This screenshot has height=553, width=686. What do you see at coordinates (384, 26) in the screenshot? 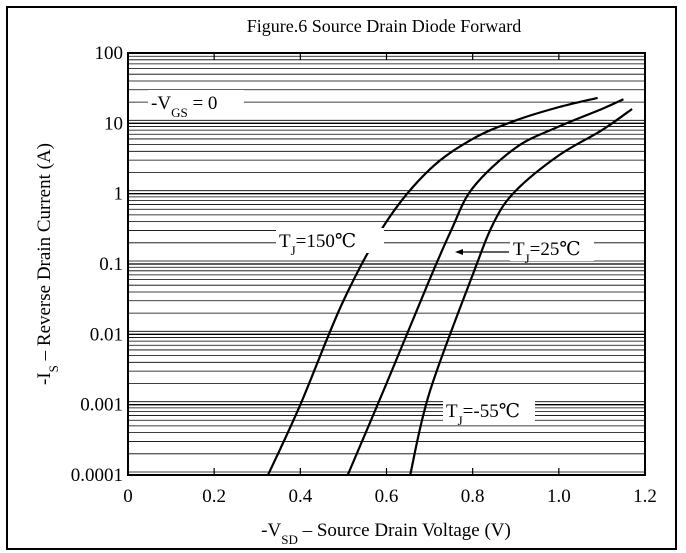
I see `chart-title: Figure.6 Source Drain Diode Forward` at bounding box center [384, 26].